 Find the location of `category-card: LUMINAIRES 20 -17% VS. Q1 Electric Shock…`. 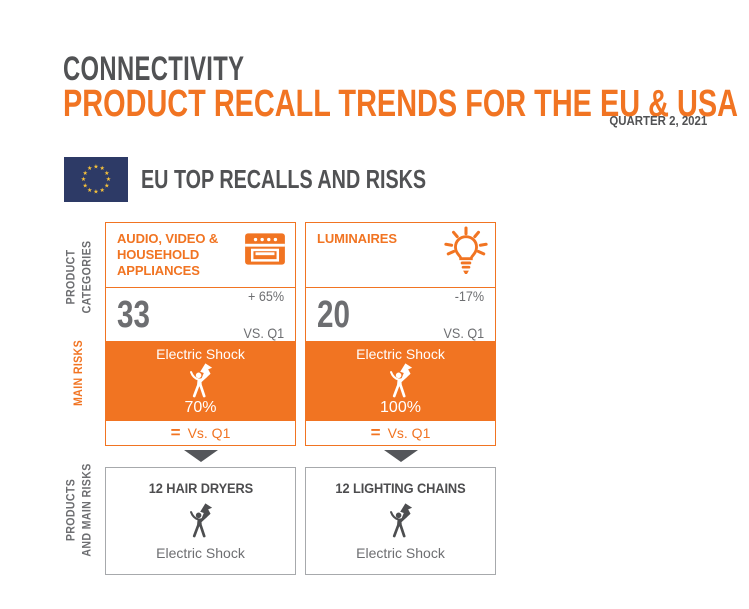

category-card: LUMINAIRES 20 -17% VS. Q1 Electric Shock… is located at coordinates (400, 334).